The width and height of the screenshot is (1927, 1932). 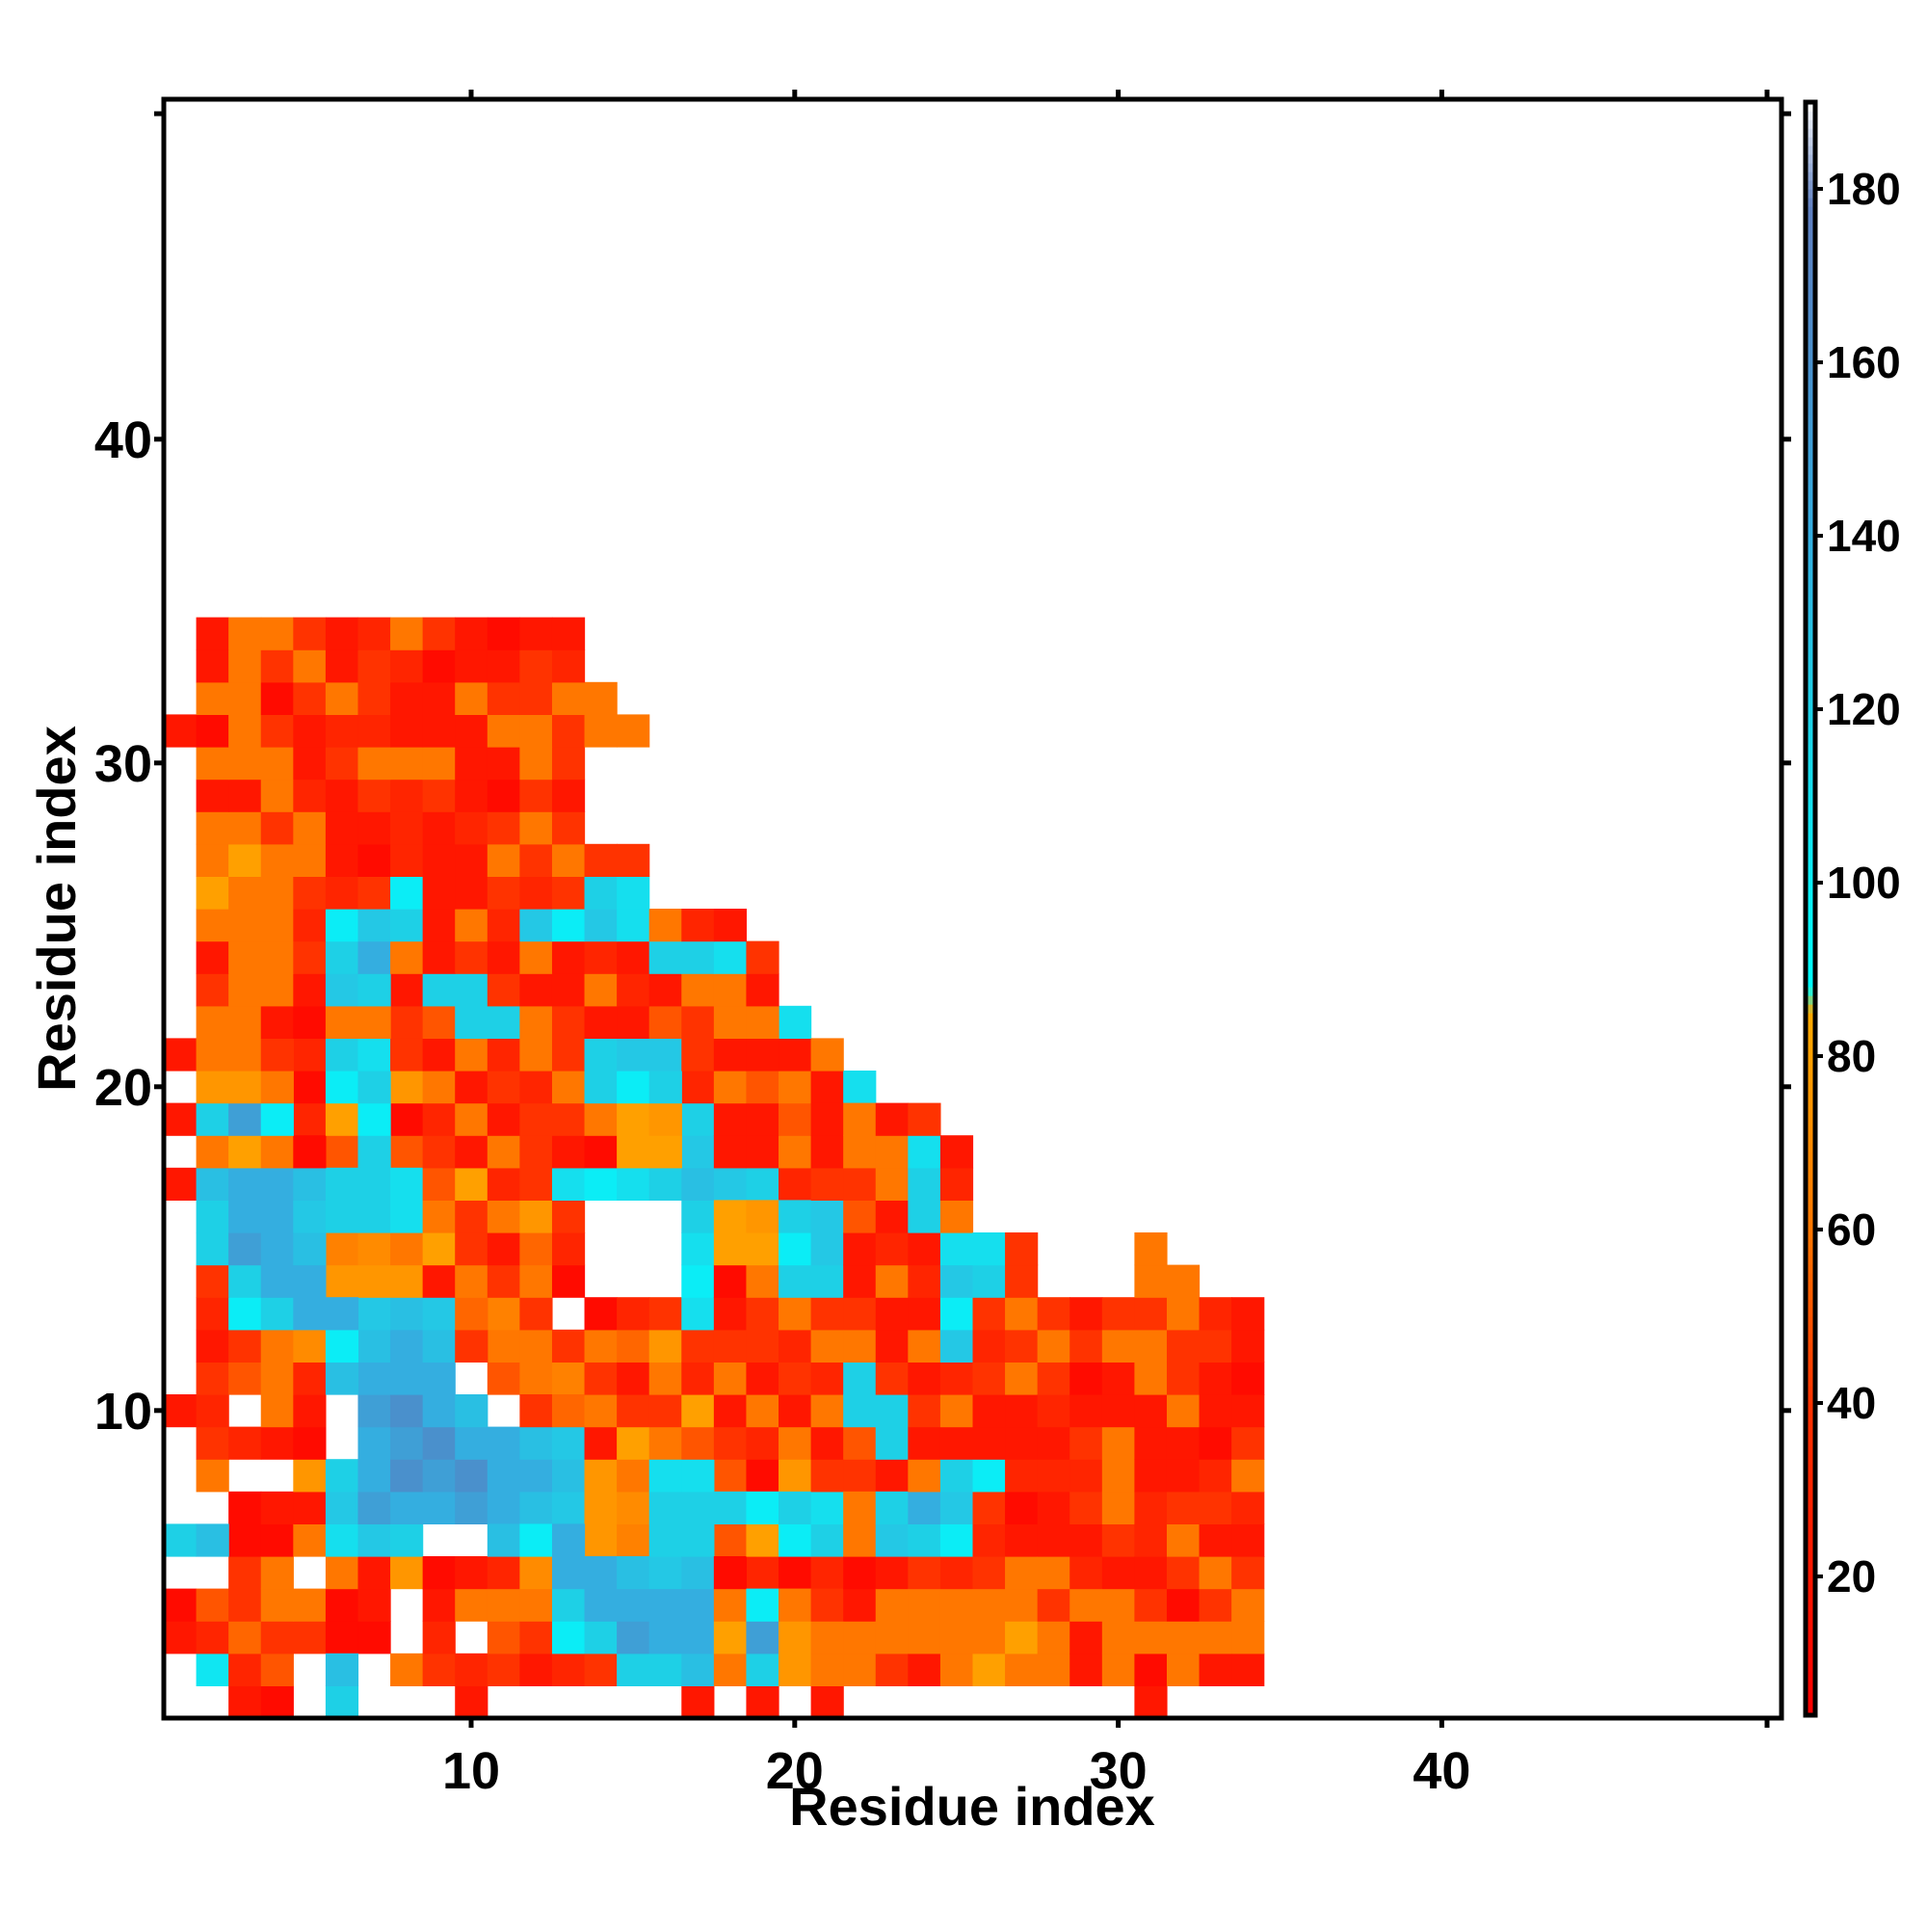 I want to click on x-axis-label: Residue index, so click(x=972, y=1806).